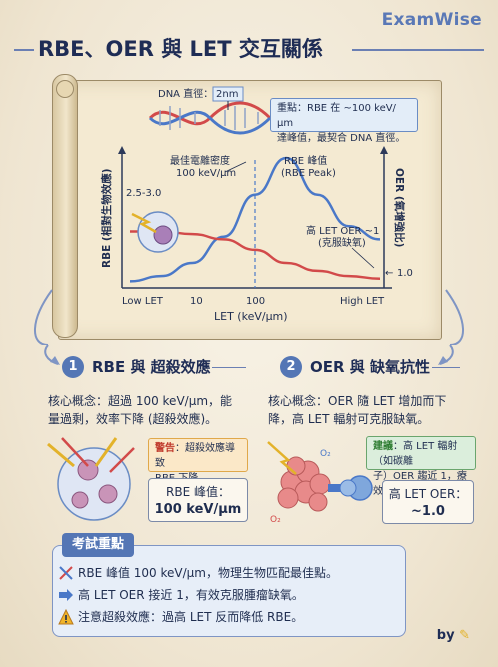 The height and width of the screenshot is (667, 498). I want to click on annotation-optimal-1: 最佳電離密度, so click(200, 160).